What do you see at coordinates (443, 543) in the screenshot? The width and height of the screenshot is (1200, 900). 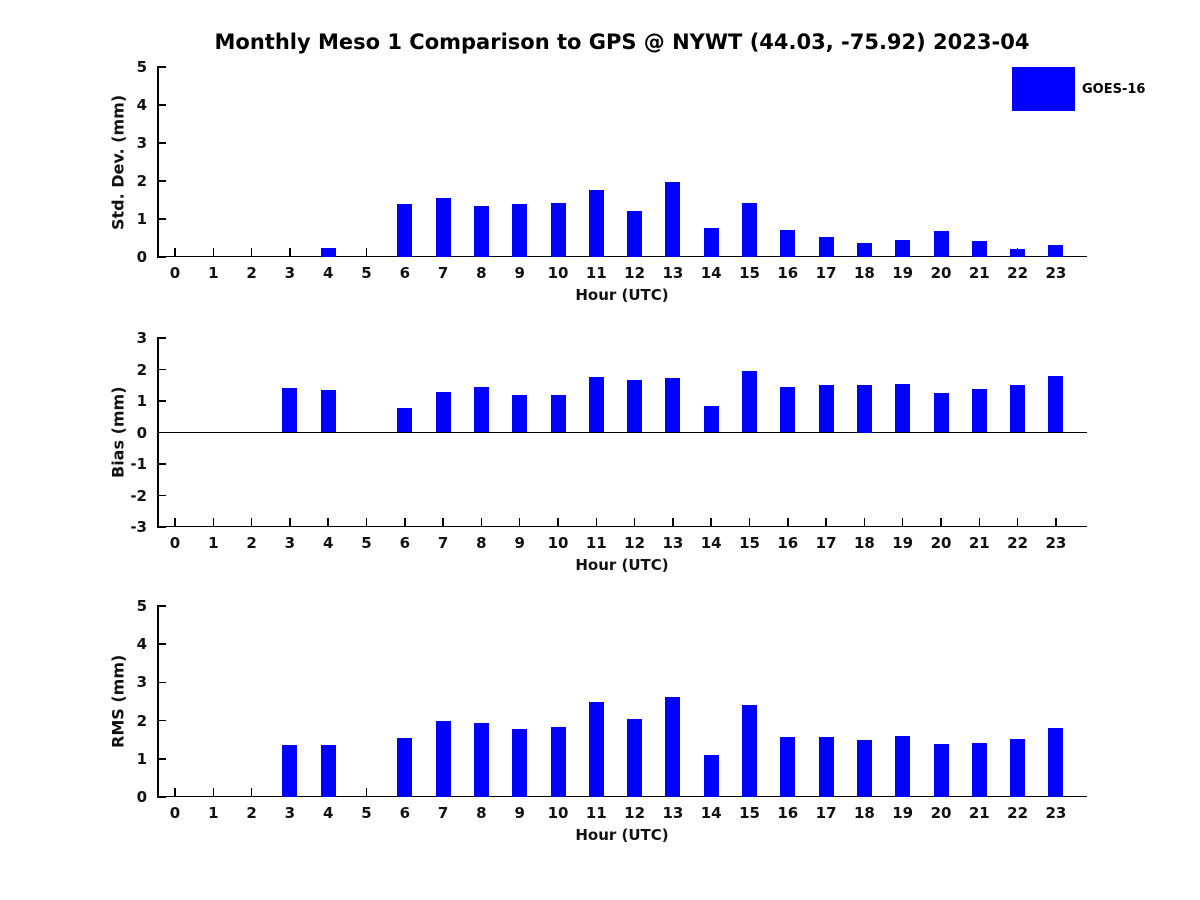 I see `x-tick-label: 7` at bounding box center [443, 543].